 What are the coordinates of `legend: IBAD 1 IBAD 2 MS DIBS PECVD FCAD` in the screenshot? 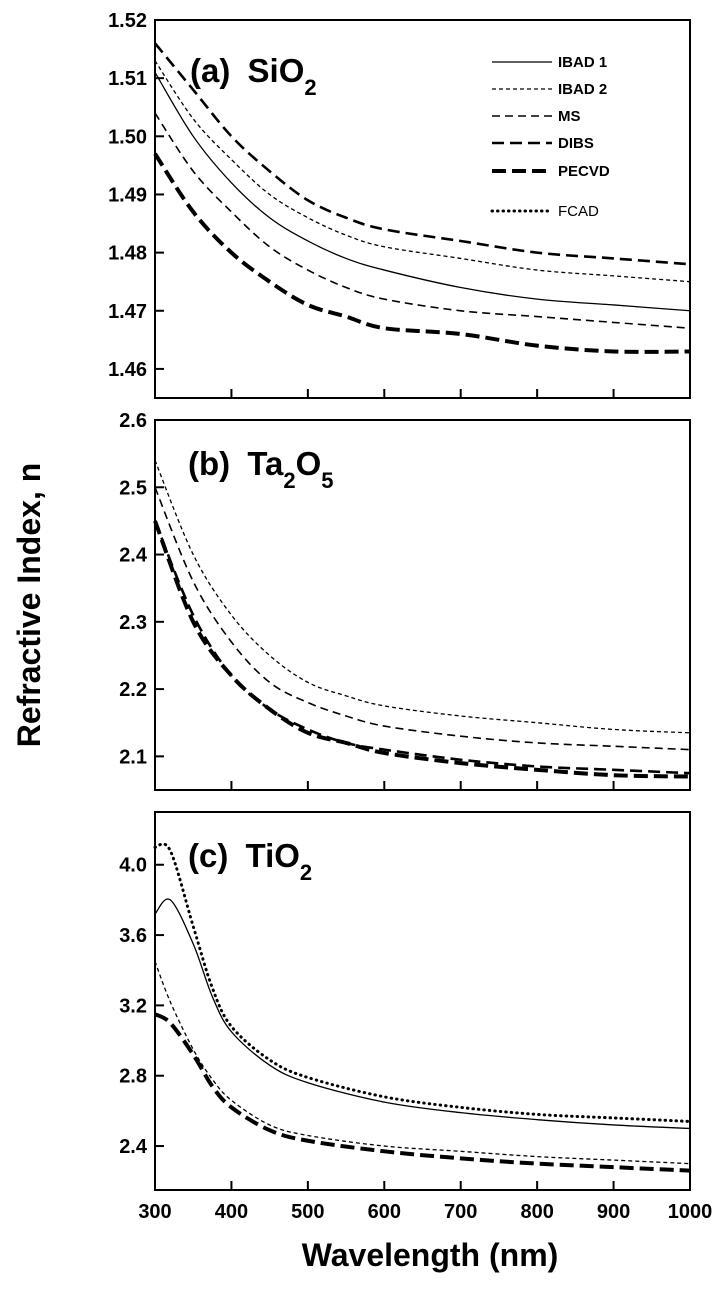 It's located at (550, 137).